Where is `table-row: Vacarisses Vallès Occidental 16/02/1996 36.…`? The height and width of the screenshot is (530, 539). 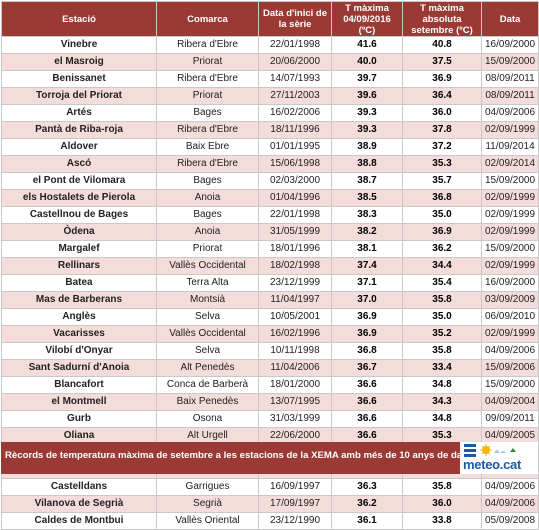 table-row: Vacarisses Vallès Occidental 16/02/1996 36.… is located at coordinates (270, 334).